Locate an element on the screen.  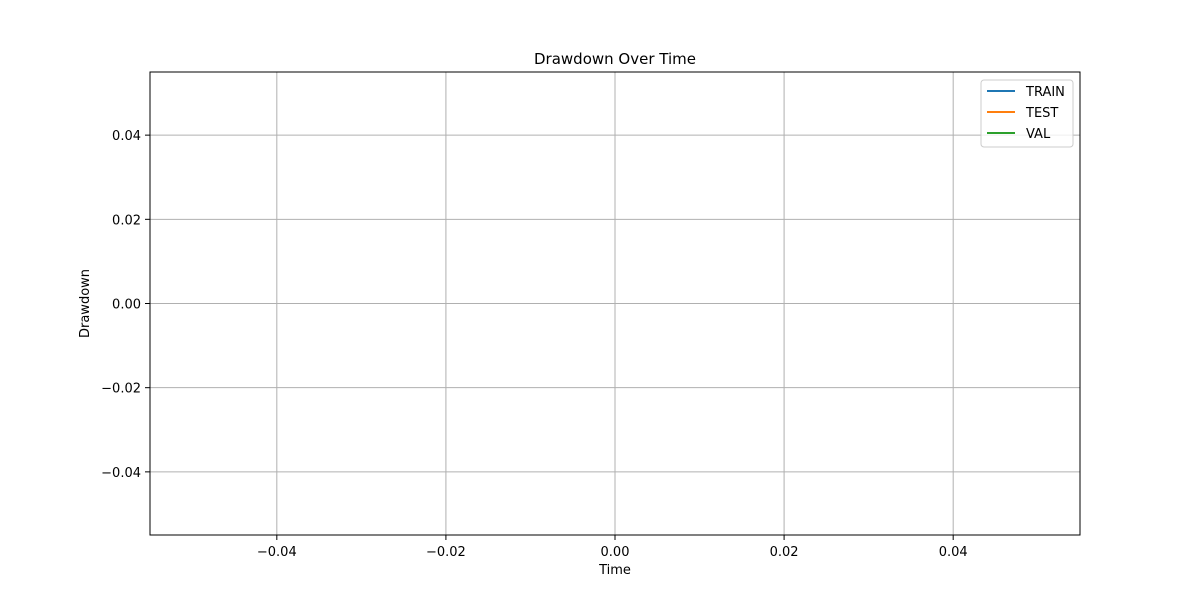
legend: TRAIN TEST VAL is located at coordinates (1027, 113).